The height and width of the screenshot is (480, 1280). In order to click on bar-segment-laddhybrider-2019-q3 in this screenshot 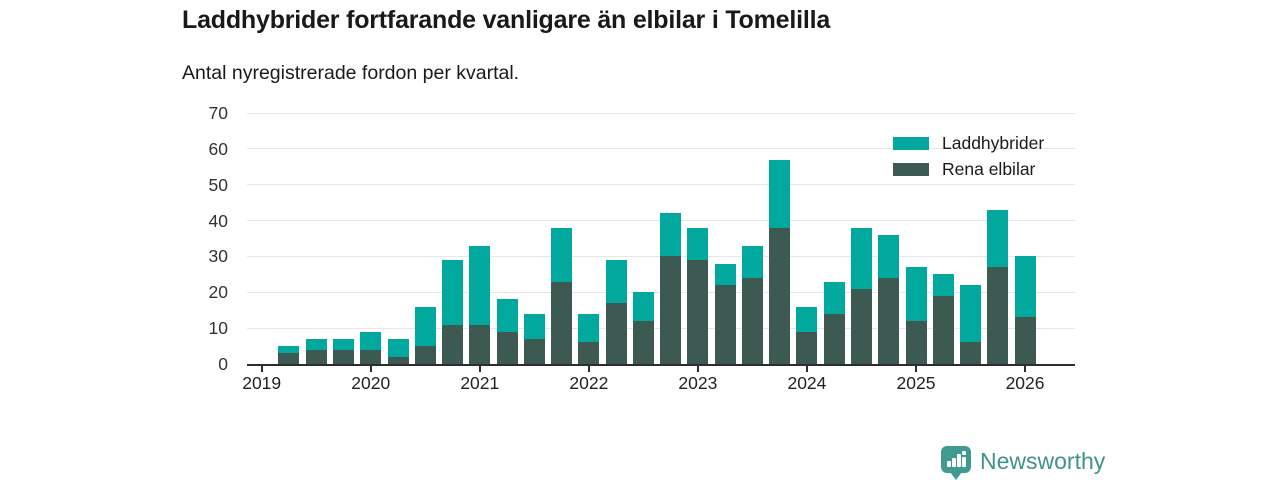, I will do `click(316, 344)`.